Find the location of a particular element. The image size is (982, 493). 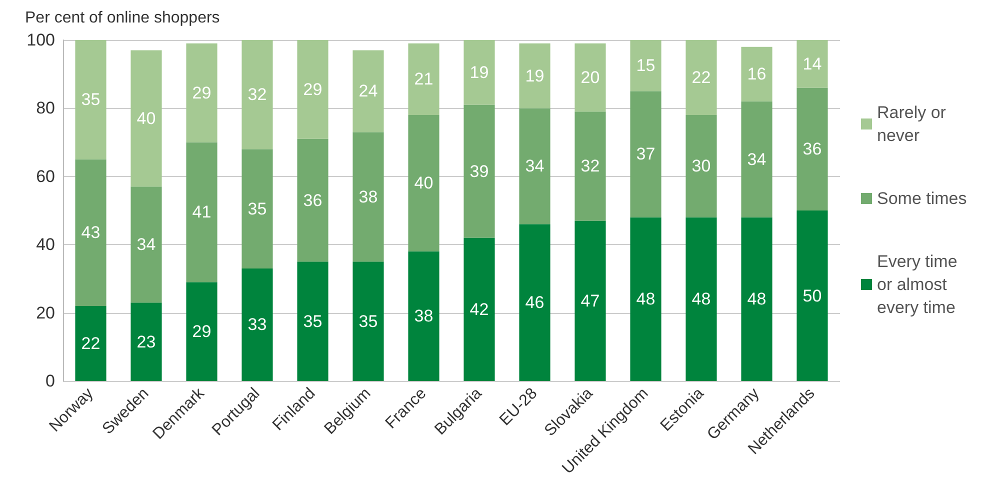

data-label: 30 is located at coordinates (701, 166).